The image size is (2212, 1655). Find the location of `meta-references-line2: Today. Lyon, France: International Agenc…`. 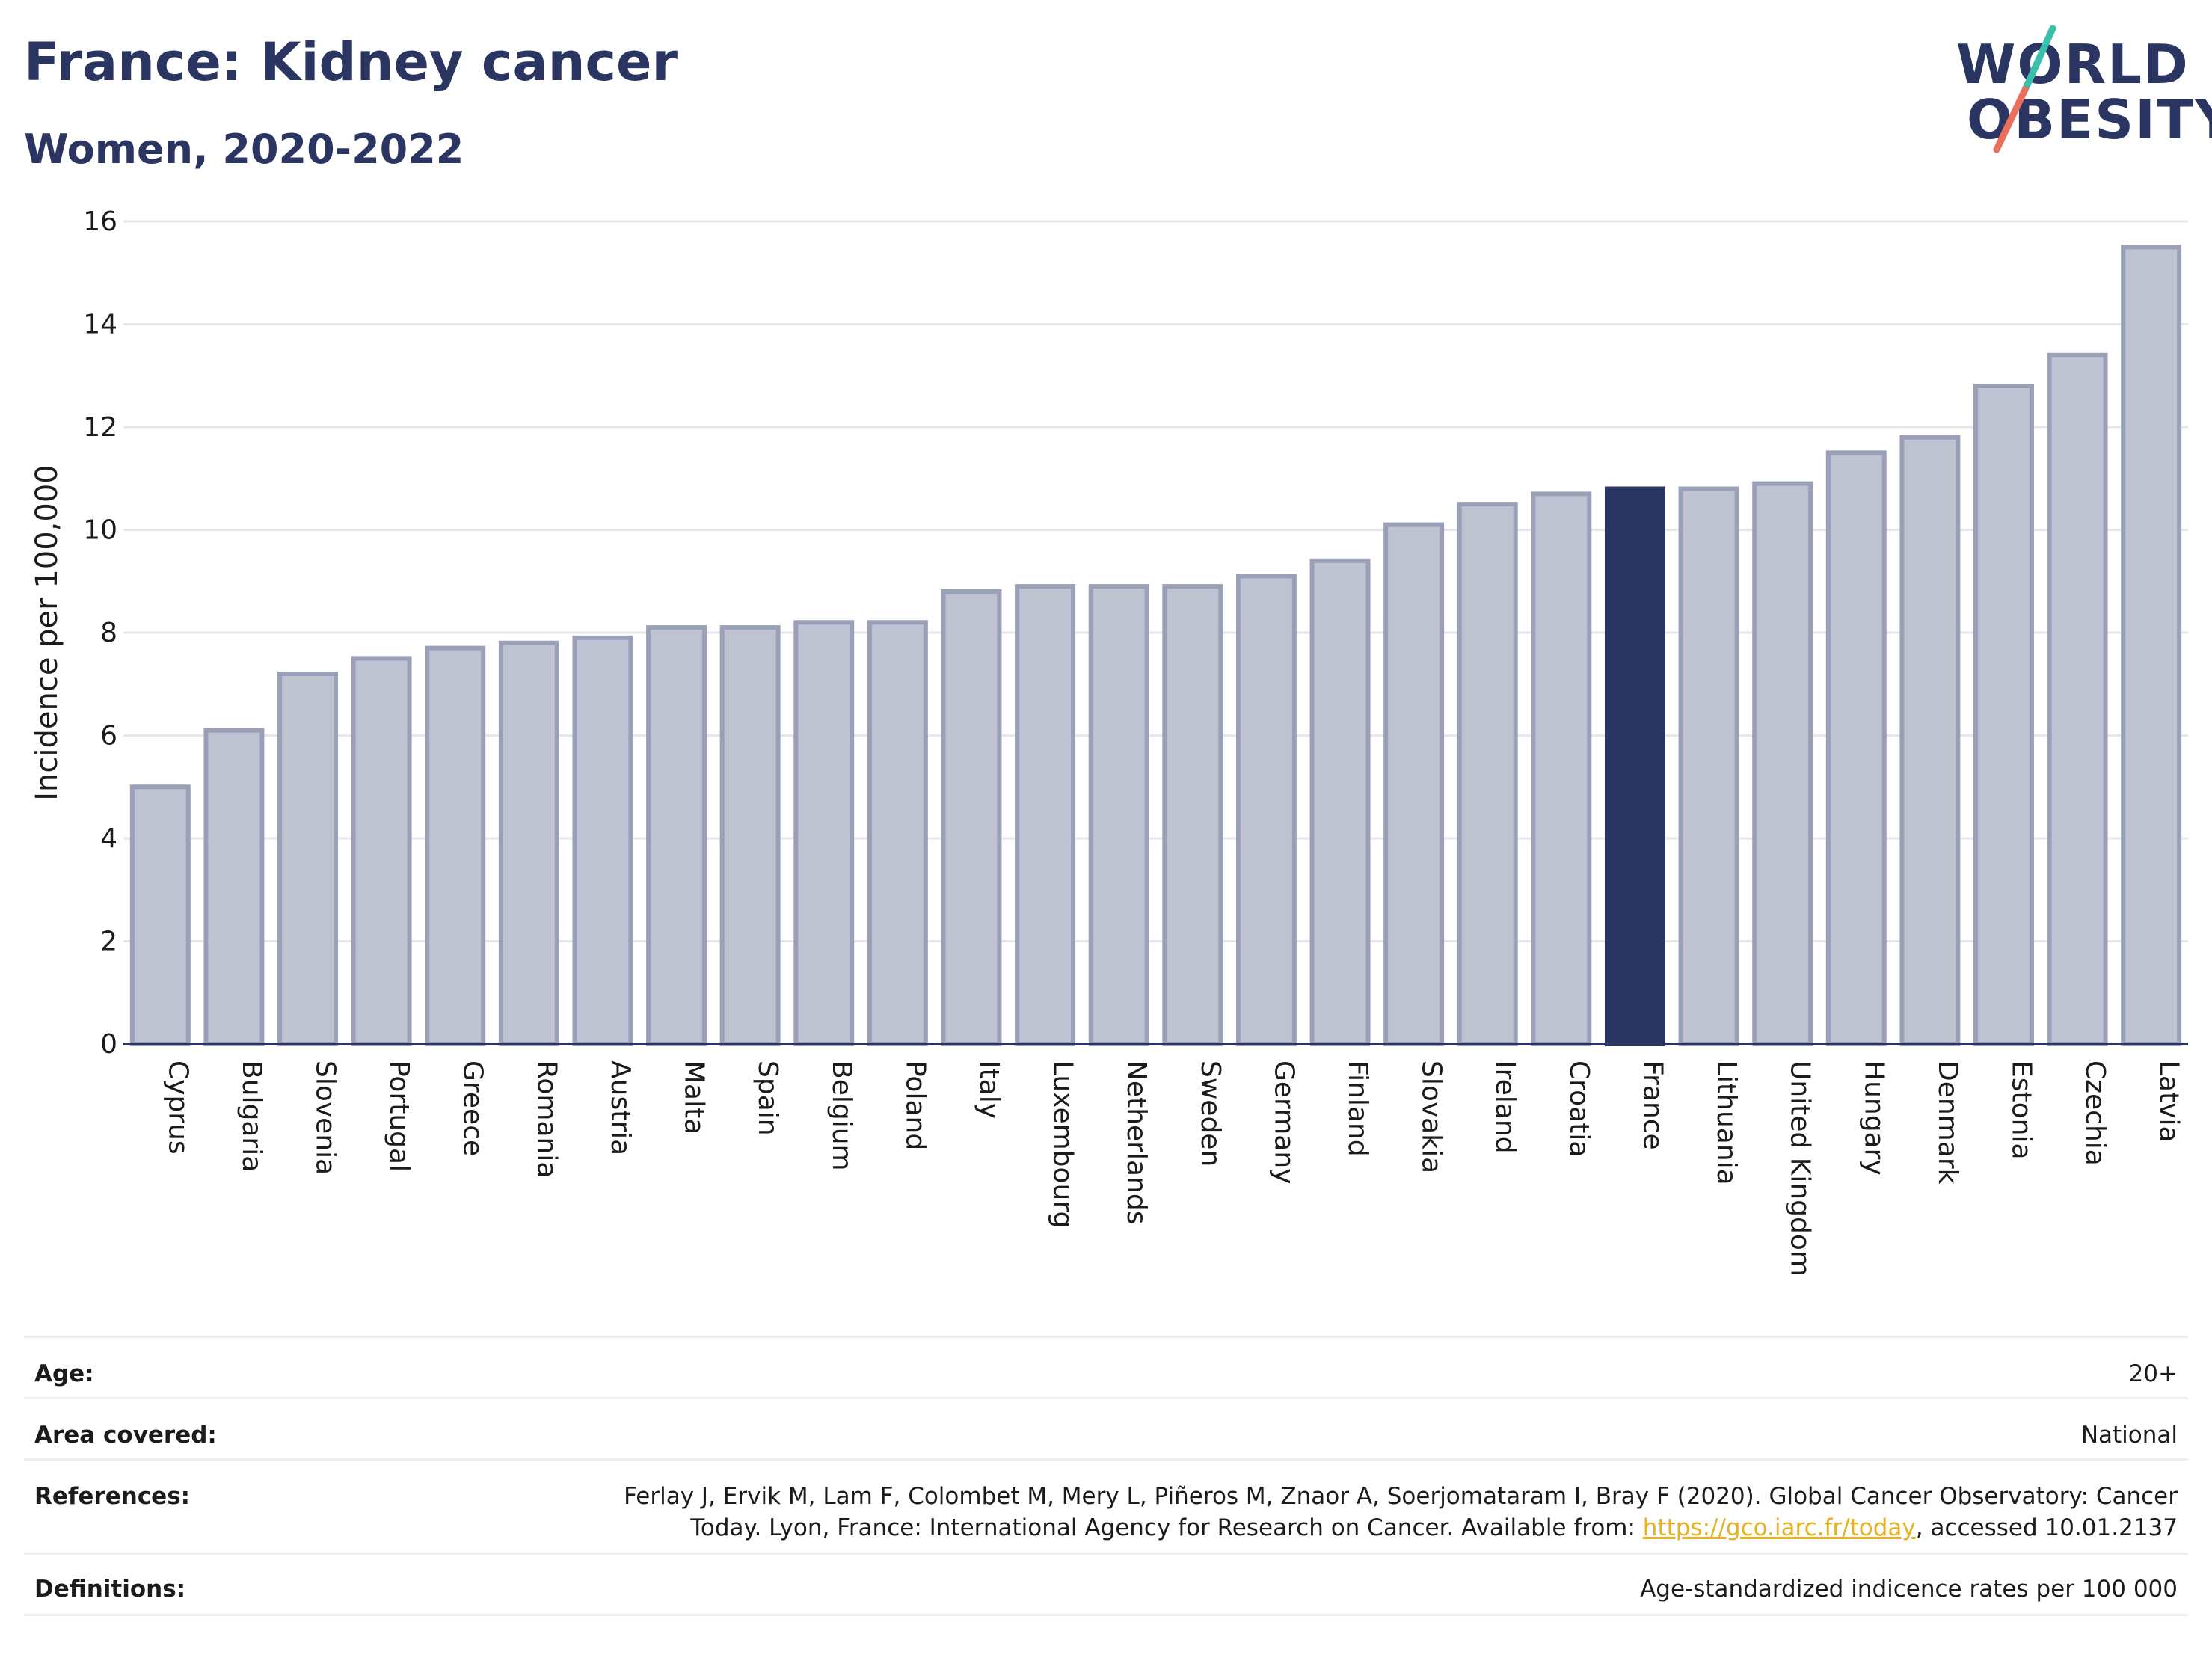

meta-references-line2: Today. Lyon, France: International Agenc… is located at coordinates (1434, 1527).